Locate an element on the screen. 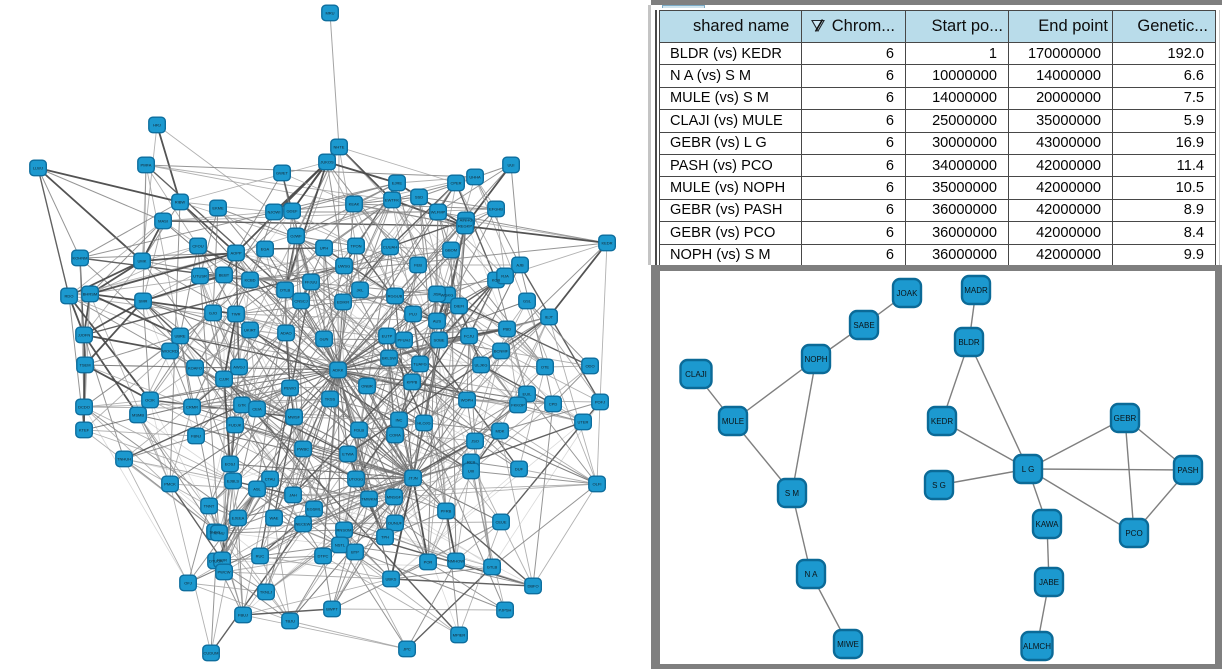  svg-text: JABE is located at coordinates (1049, 582).